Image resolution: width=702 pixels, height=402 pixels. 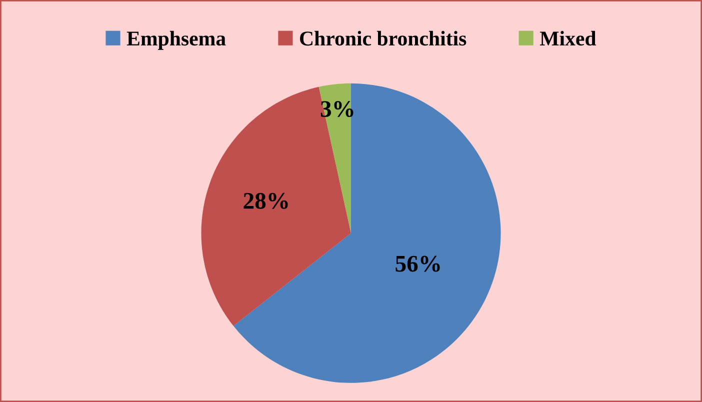 What do you see at coordinates (568, 38) in the screenshot?
I see `legend-label: Mixed` at bounding box center [568, 38].